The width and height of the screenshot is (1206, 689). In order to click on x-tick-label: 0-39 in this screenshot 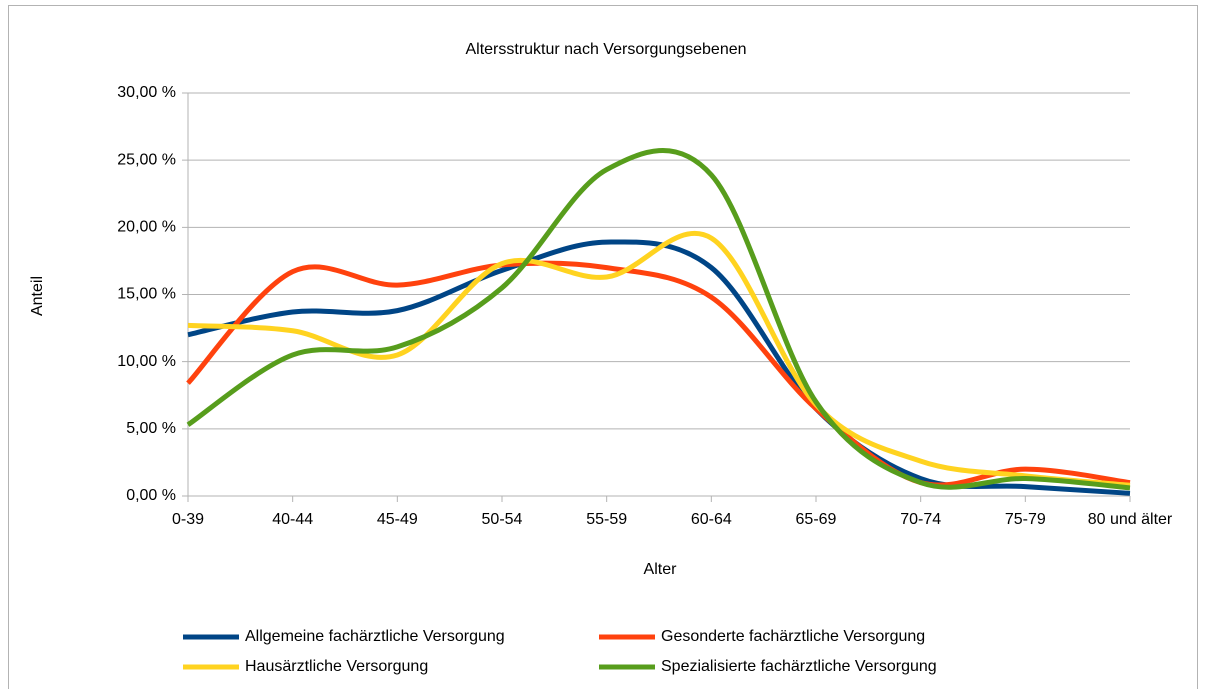, I will do `click(188, 519)`.